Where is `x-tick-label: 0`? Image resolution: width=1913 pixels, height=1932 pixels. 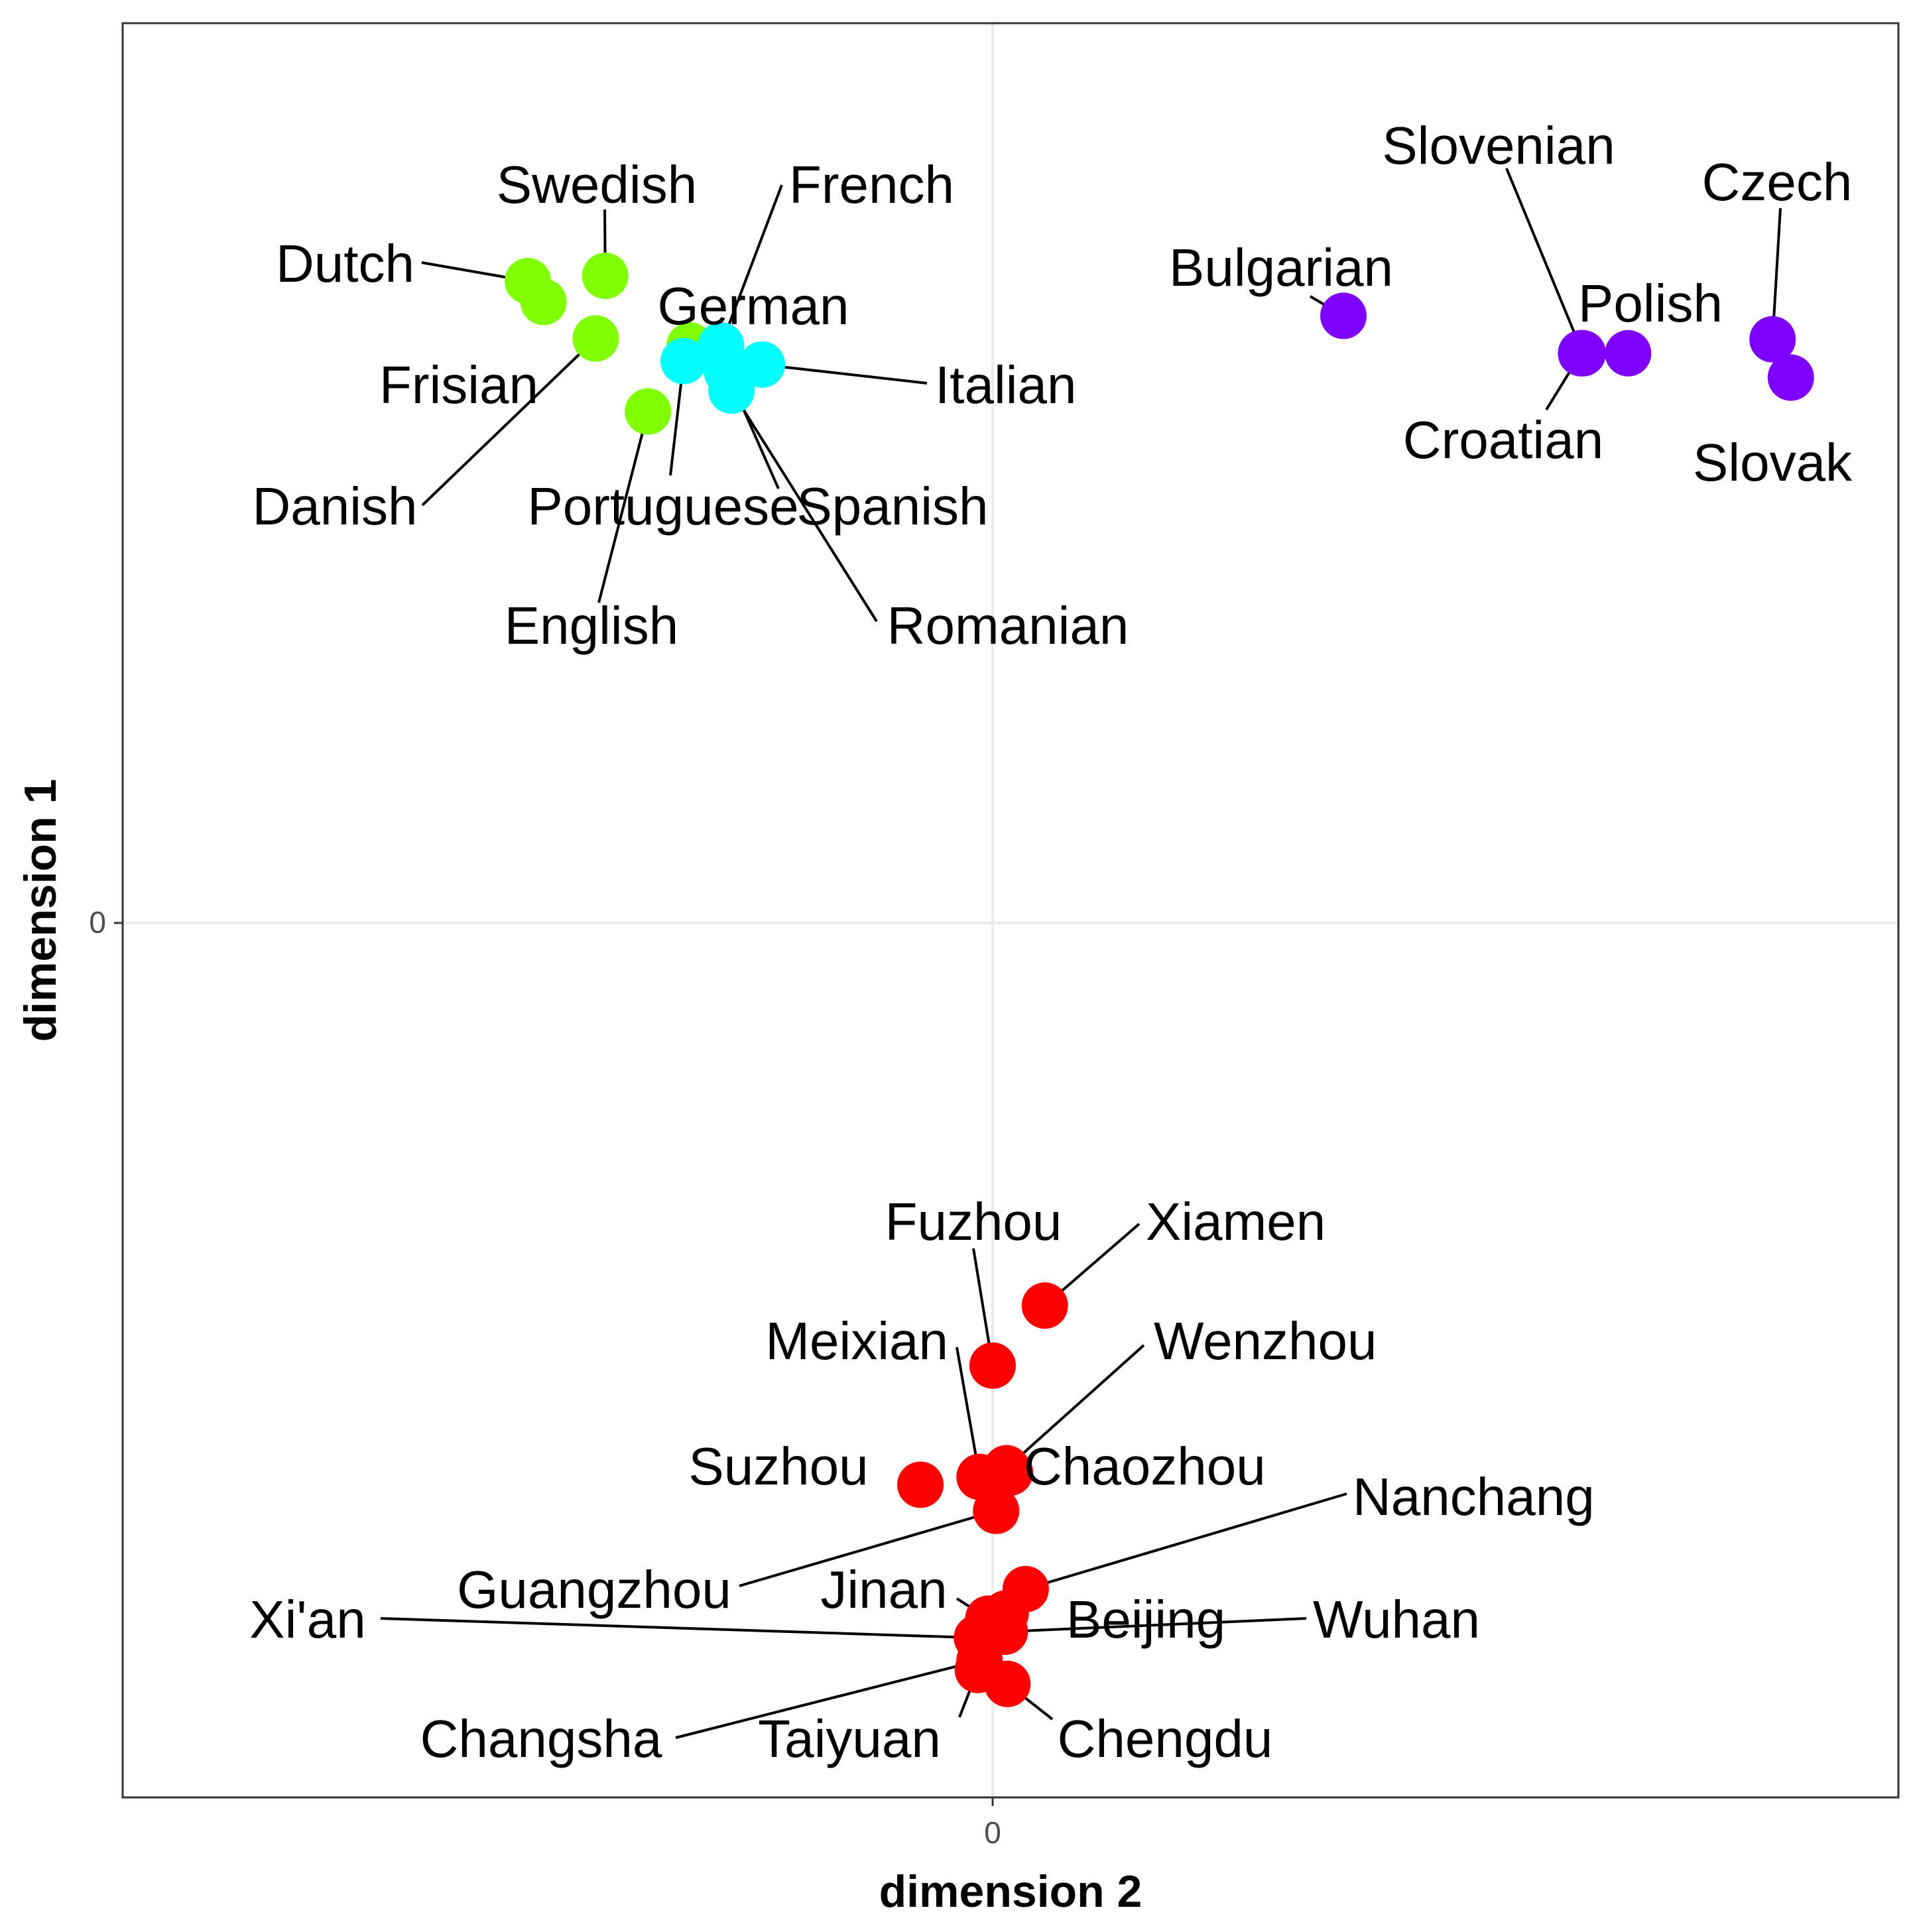
x-tick-label: 0 is located at coordinates (992, 1832).